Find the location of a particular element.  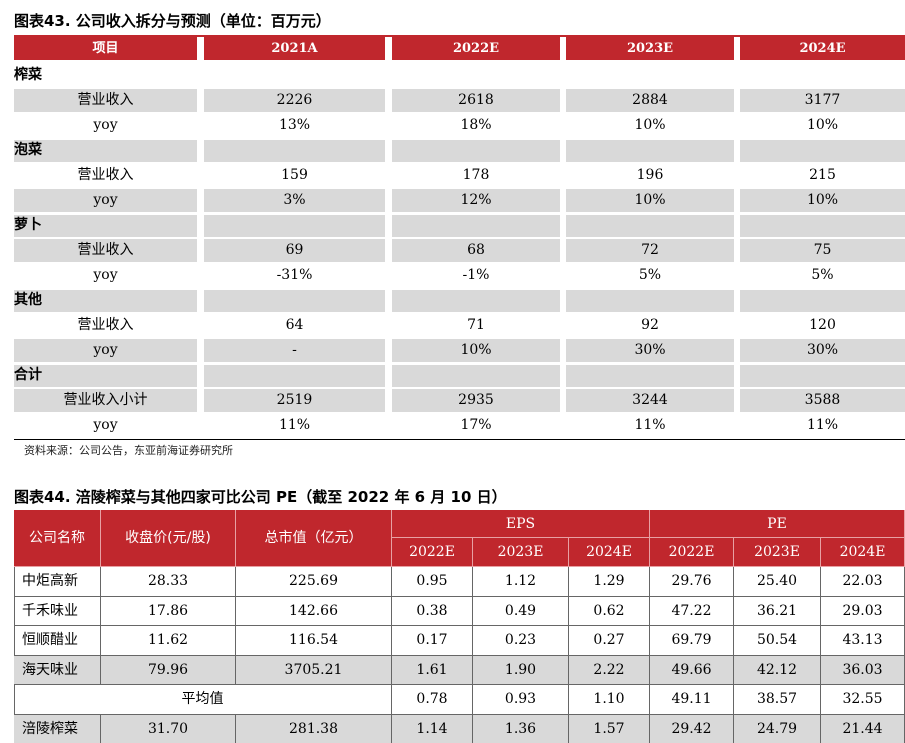

value-cell: 30% is located at coordinates (650, 350).